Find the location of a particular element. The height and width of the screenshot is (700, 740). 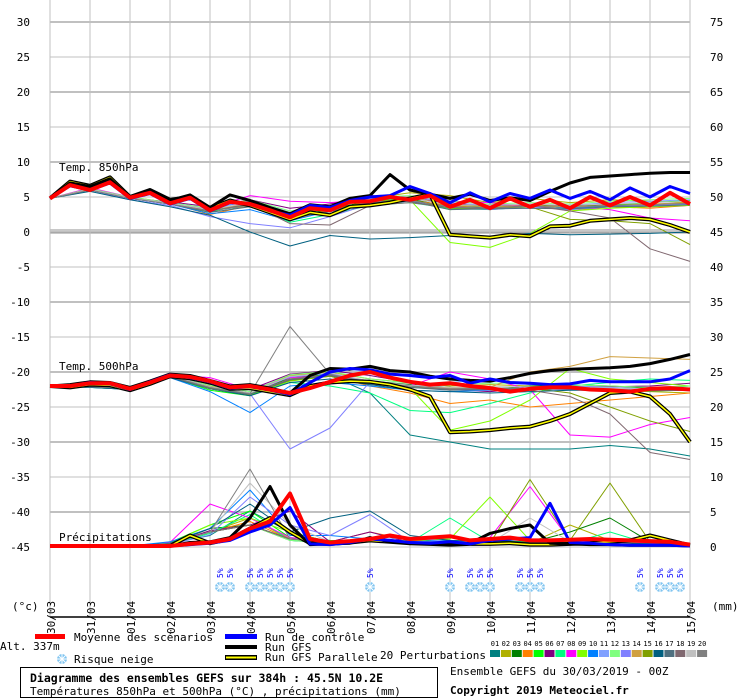

left-tick-label: 30 is located at coordinates (23, 22).